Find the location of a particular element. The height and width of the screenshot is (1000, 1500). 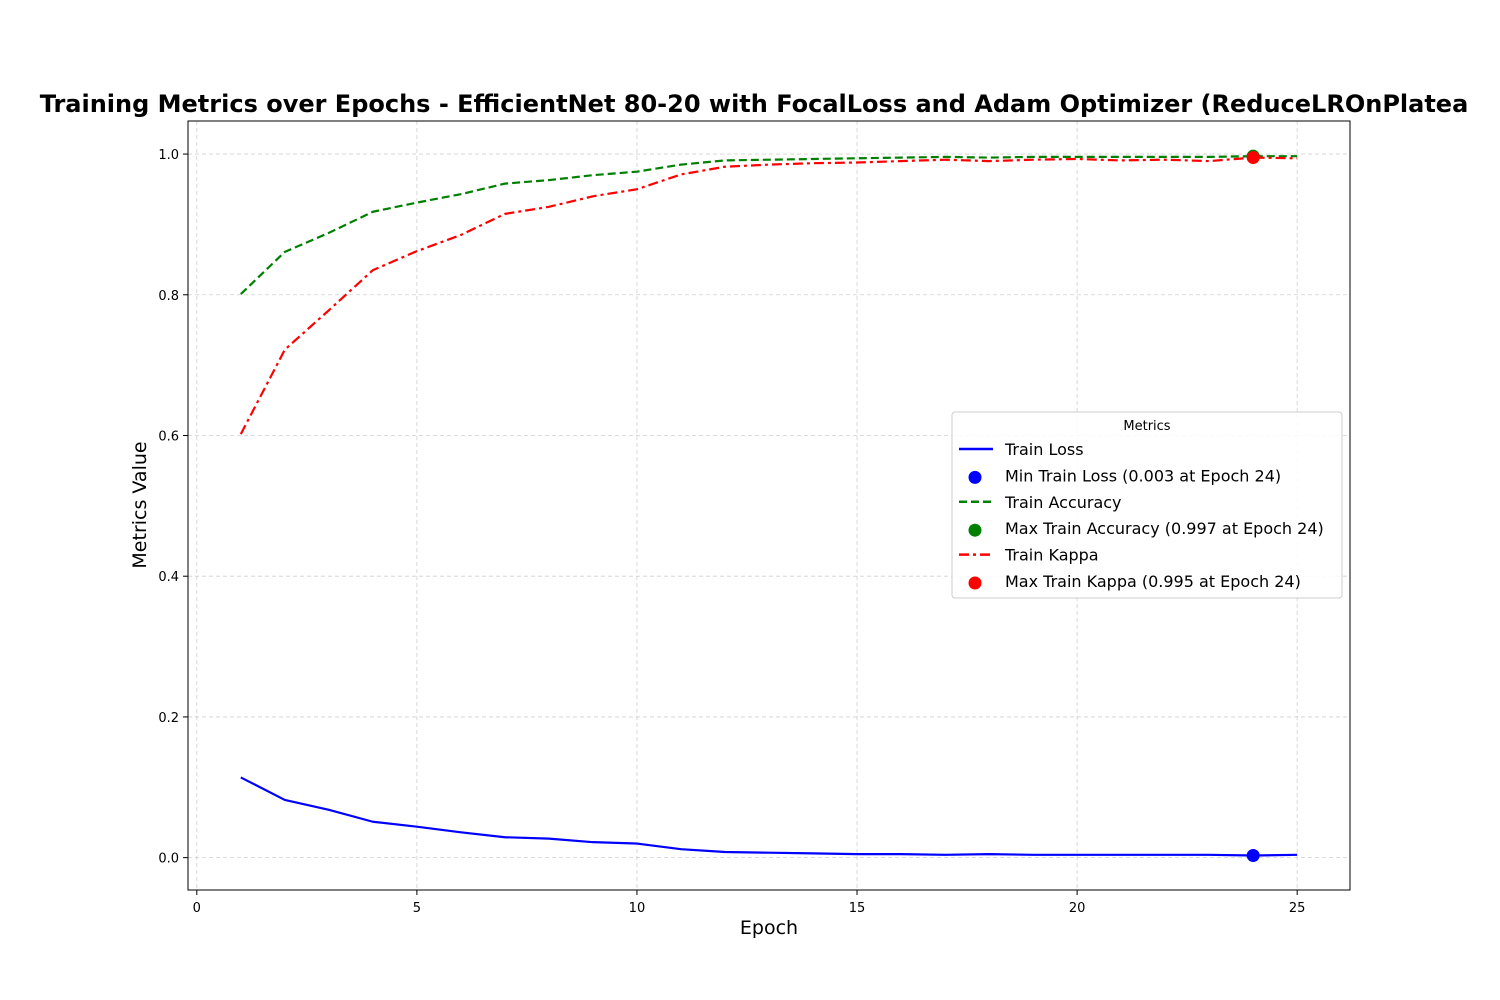

y-tick-label: 0.0 is located at coordinates (168, 859).